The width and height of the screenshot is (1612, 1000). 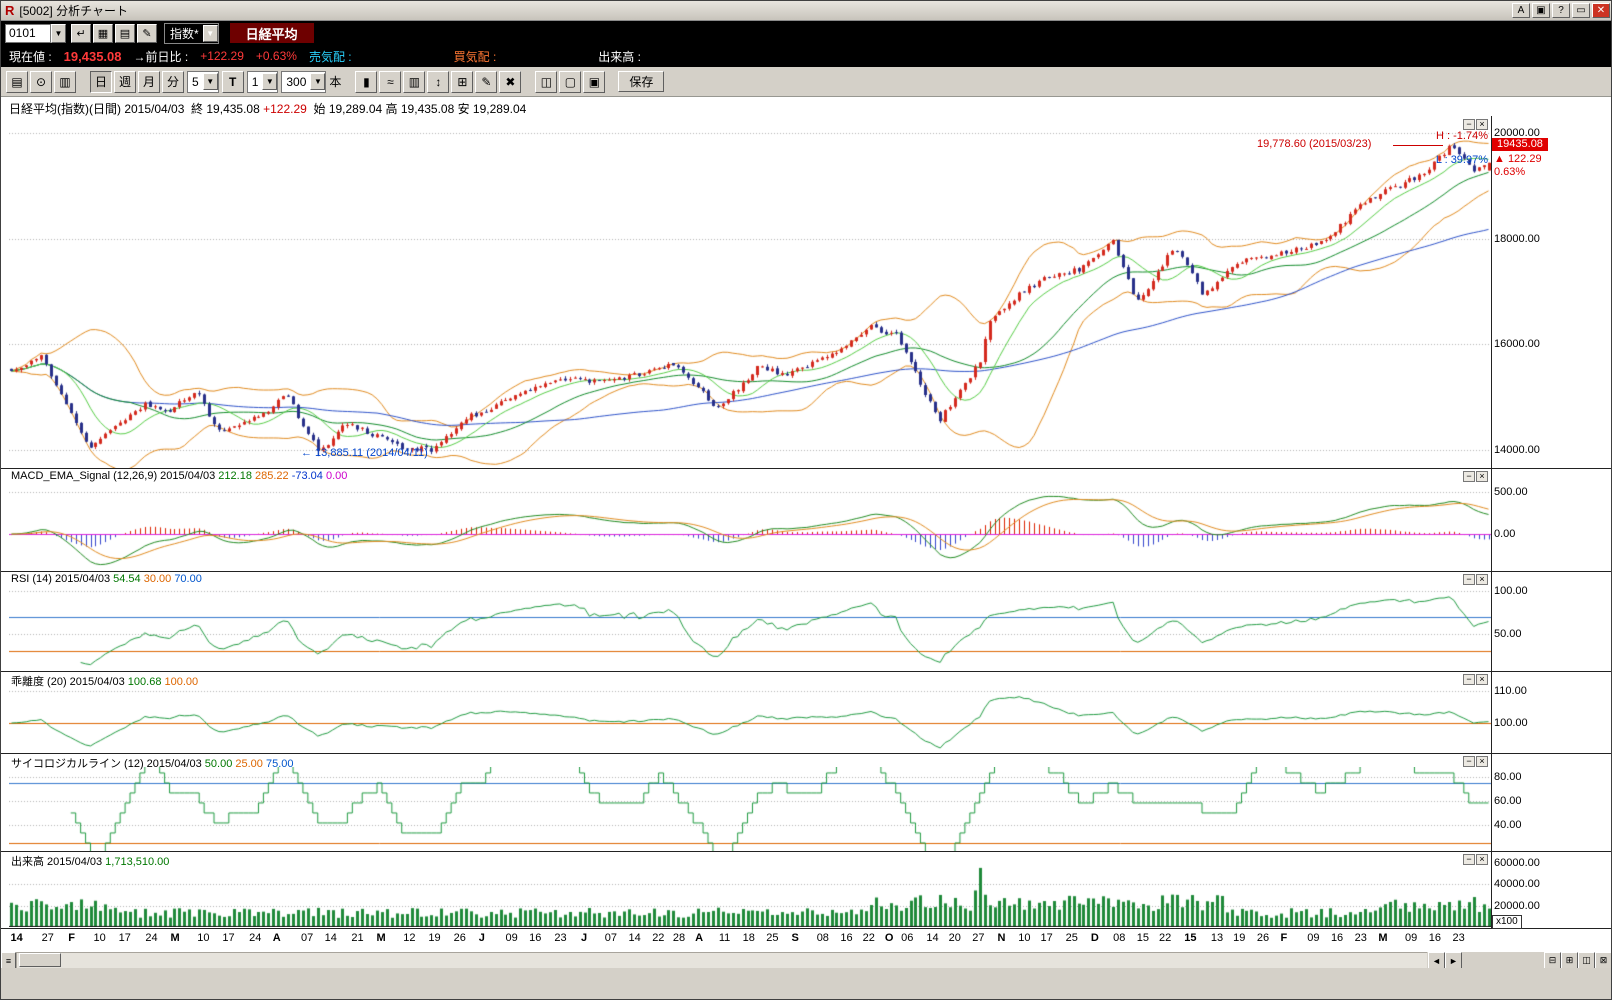 What do you see at coordinates (125, 81) in the screenshot?
I see `period-week-button: 週` at bounding box center [125, 81].